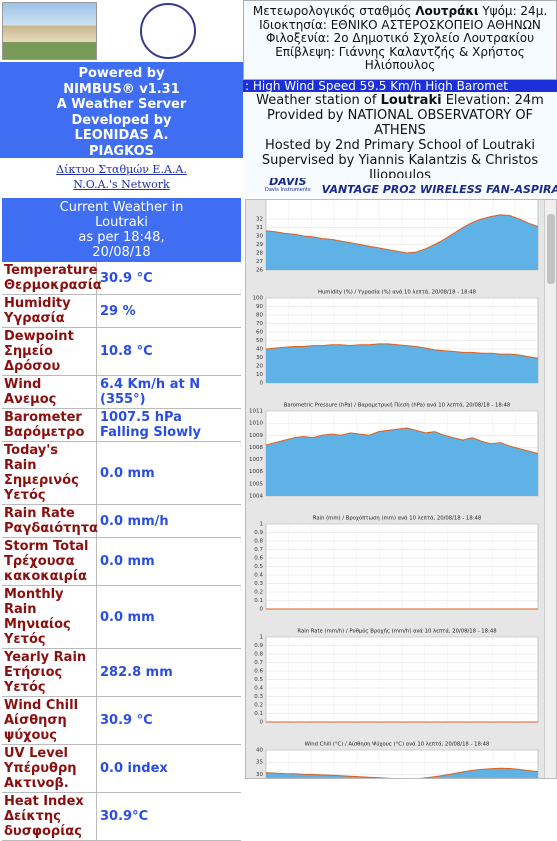 The image size is (557, 841). What do you see at coordinates (32, 366) in the screenshot?
I see `label-line: Δρόσου` at bounding box center [32, 366].